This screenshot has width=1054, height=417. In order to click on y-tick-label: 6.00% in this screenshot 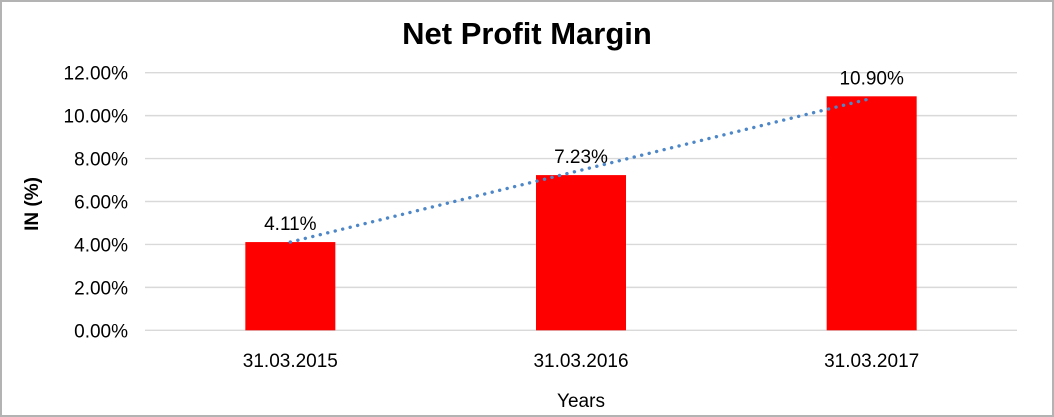, I will do `click(101, 203)`.